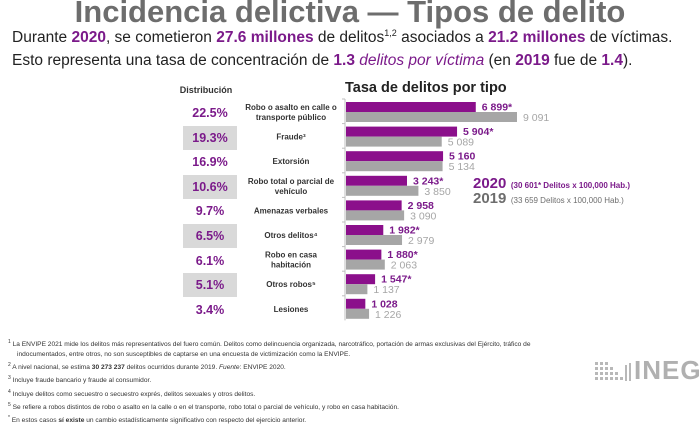 This screenshot has width=700, height=426. What do you see at coordinates (9, 342) in the screenshot?
I see `footnote-marker: 1` at bounding box center [9, 342].